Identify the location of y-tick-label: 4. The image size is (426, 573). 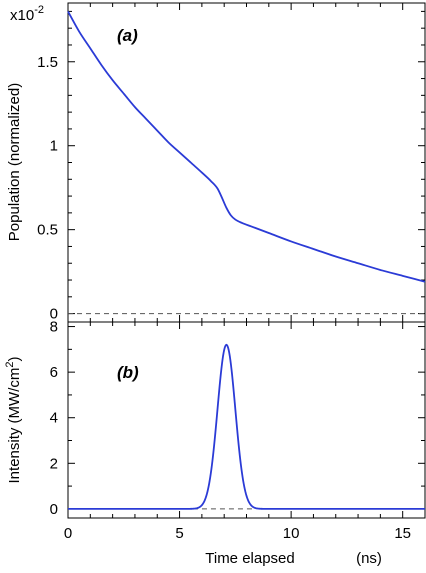
(54, 418).